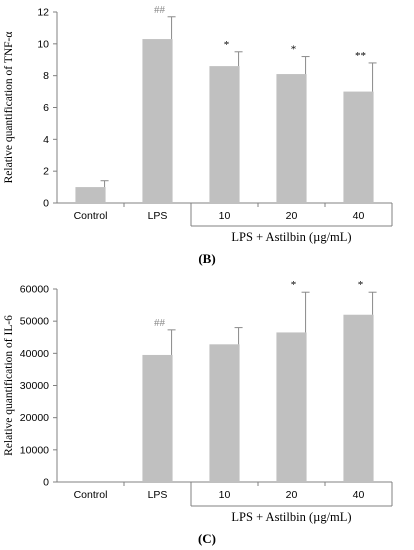 The width and height of the screenshot is (414, 550). Describe the element at coordinates (34, 418) in the screenshot. I see `y-tick-label: 20000` at that location.